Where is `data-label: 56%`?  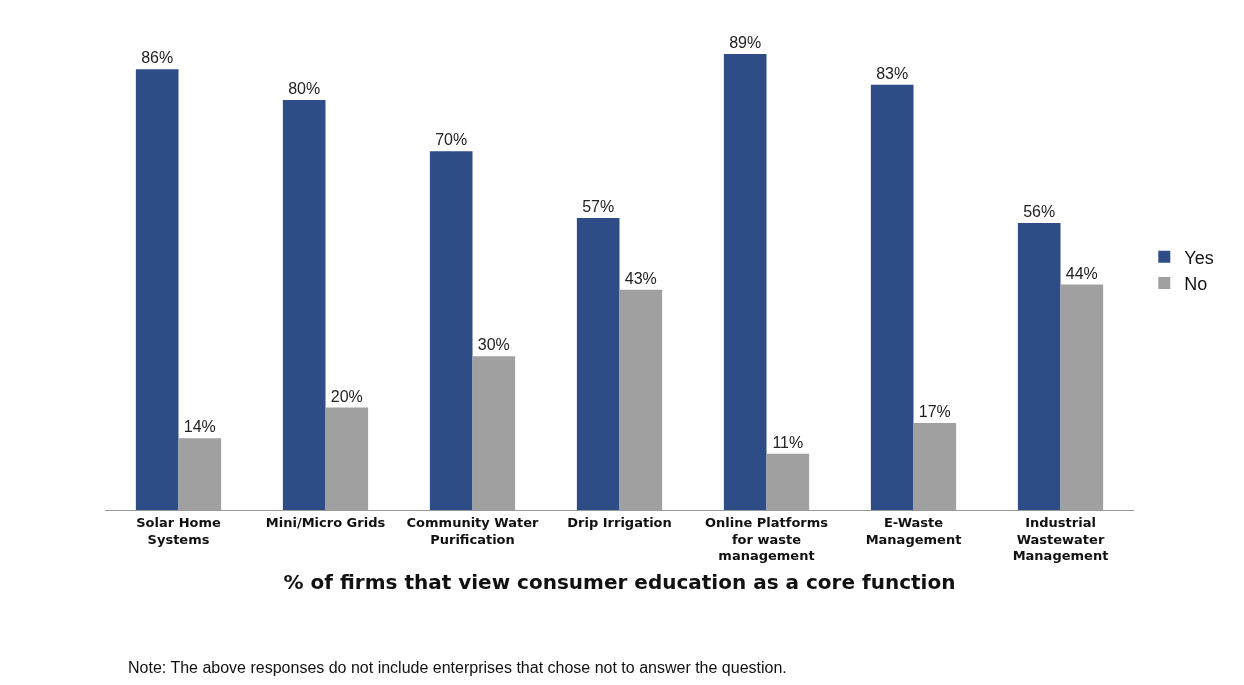 data-label: 56% is located at coordinates (1039, 212).